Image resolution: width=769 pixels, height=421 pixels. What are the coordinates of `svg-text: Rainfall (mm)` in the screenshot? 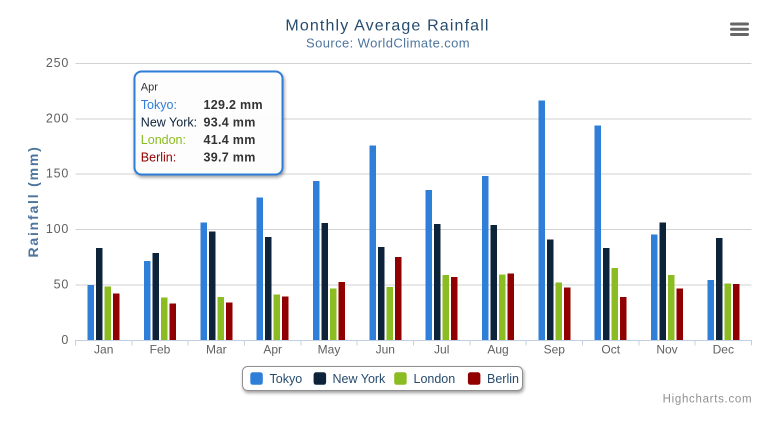 It's located at (33, 201).